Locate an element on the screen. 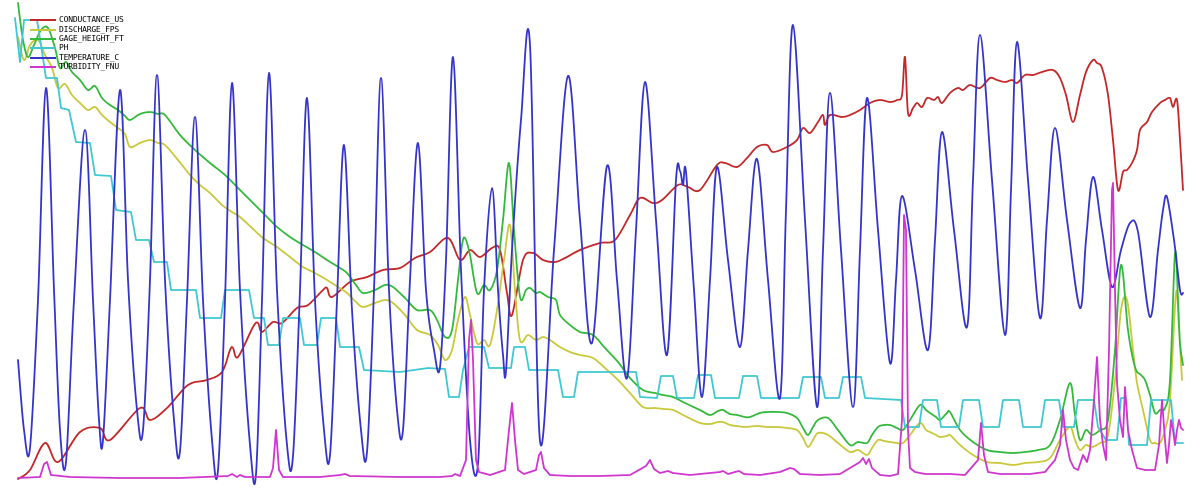 The image size is (1200, 500). legend-label: GAGE_HEIGHT_FT is located at coordinates (91, 38).